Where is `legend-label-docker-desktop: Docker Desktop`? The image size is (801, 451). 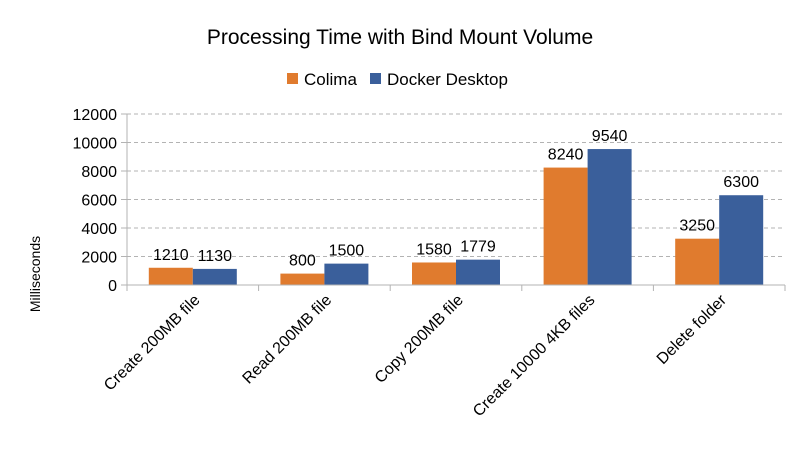 legend-label-docker-desktop: Docker Desktop is located at coordinates (447, 79).